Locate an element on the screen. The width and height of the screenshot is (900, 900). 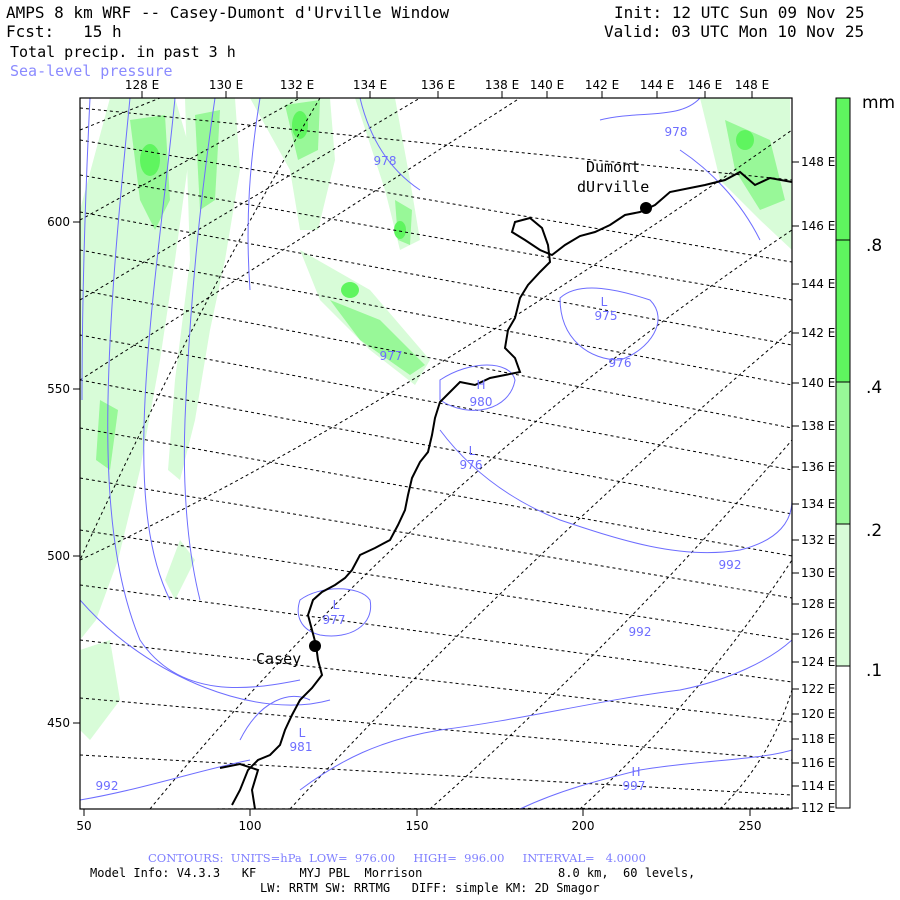
right-tick-label: 130 E is located at coordinates (818, 573).